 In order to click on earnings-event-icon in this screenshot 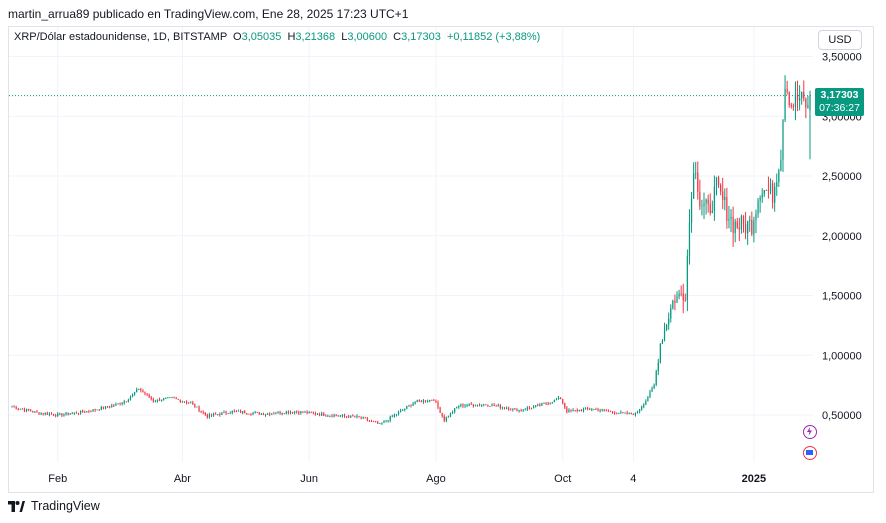, I will do `click(810, 453)`.